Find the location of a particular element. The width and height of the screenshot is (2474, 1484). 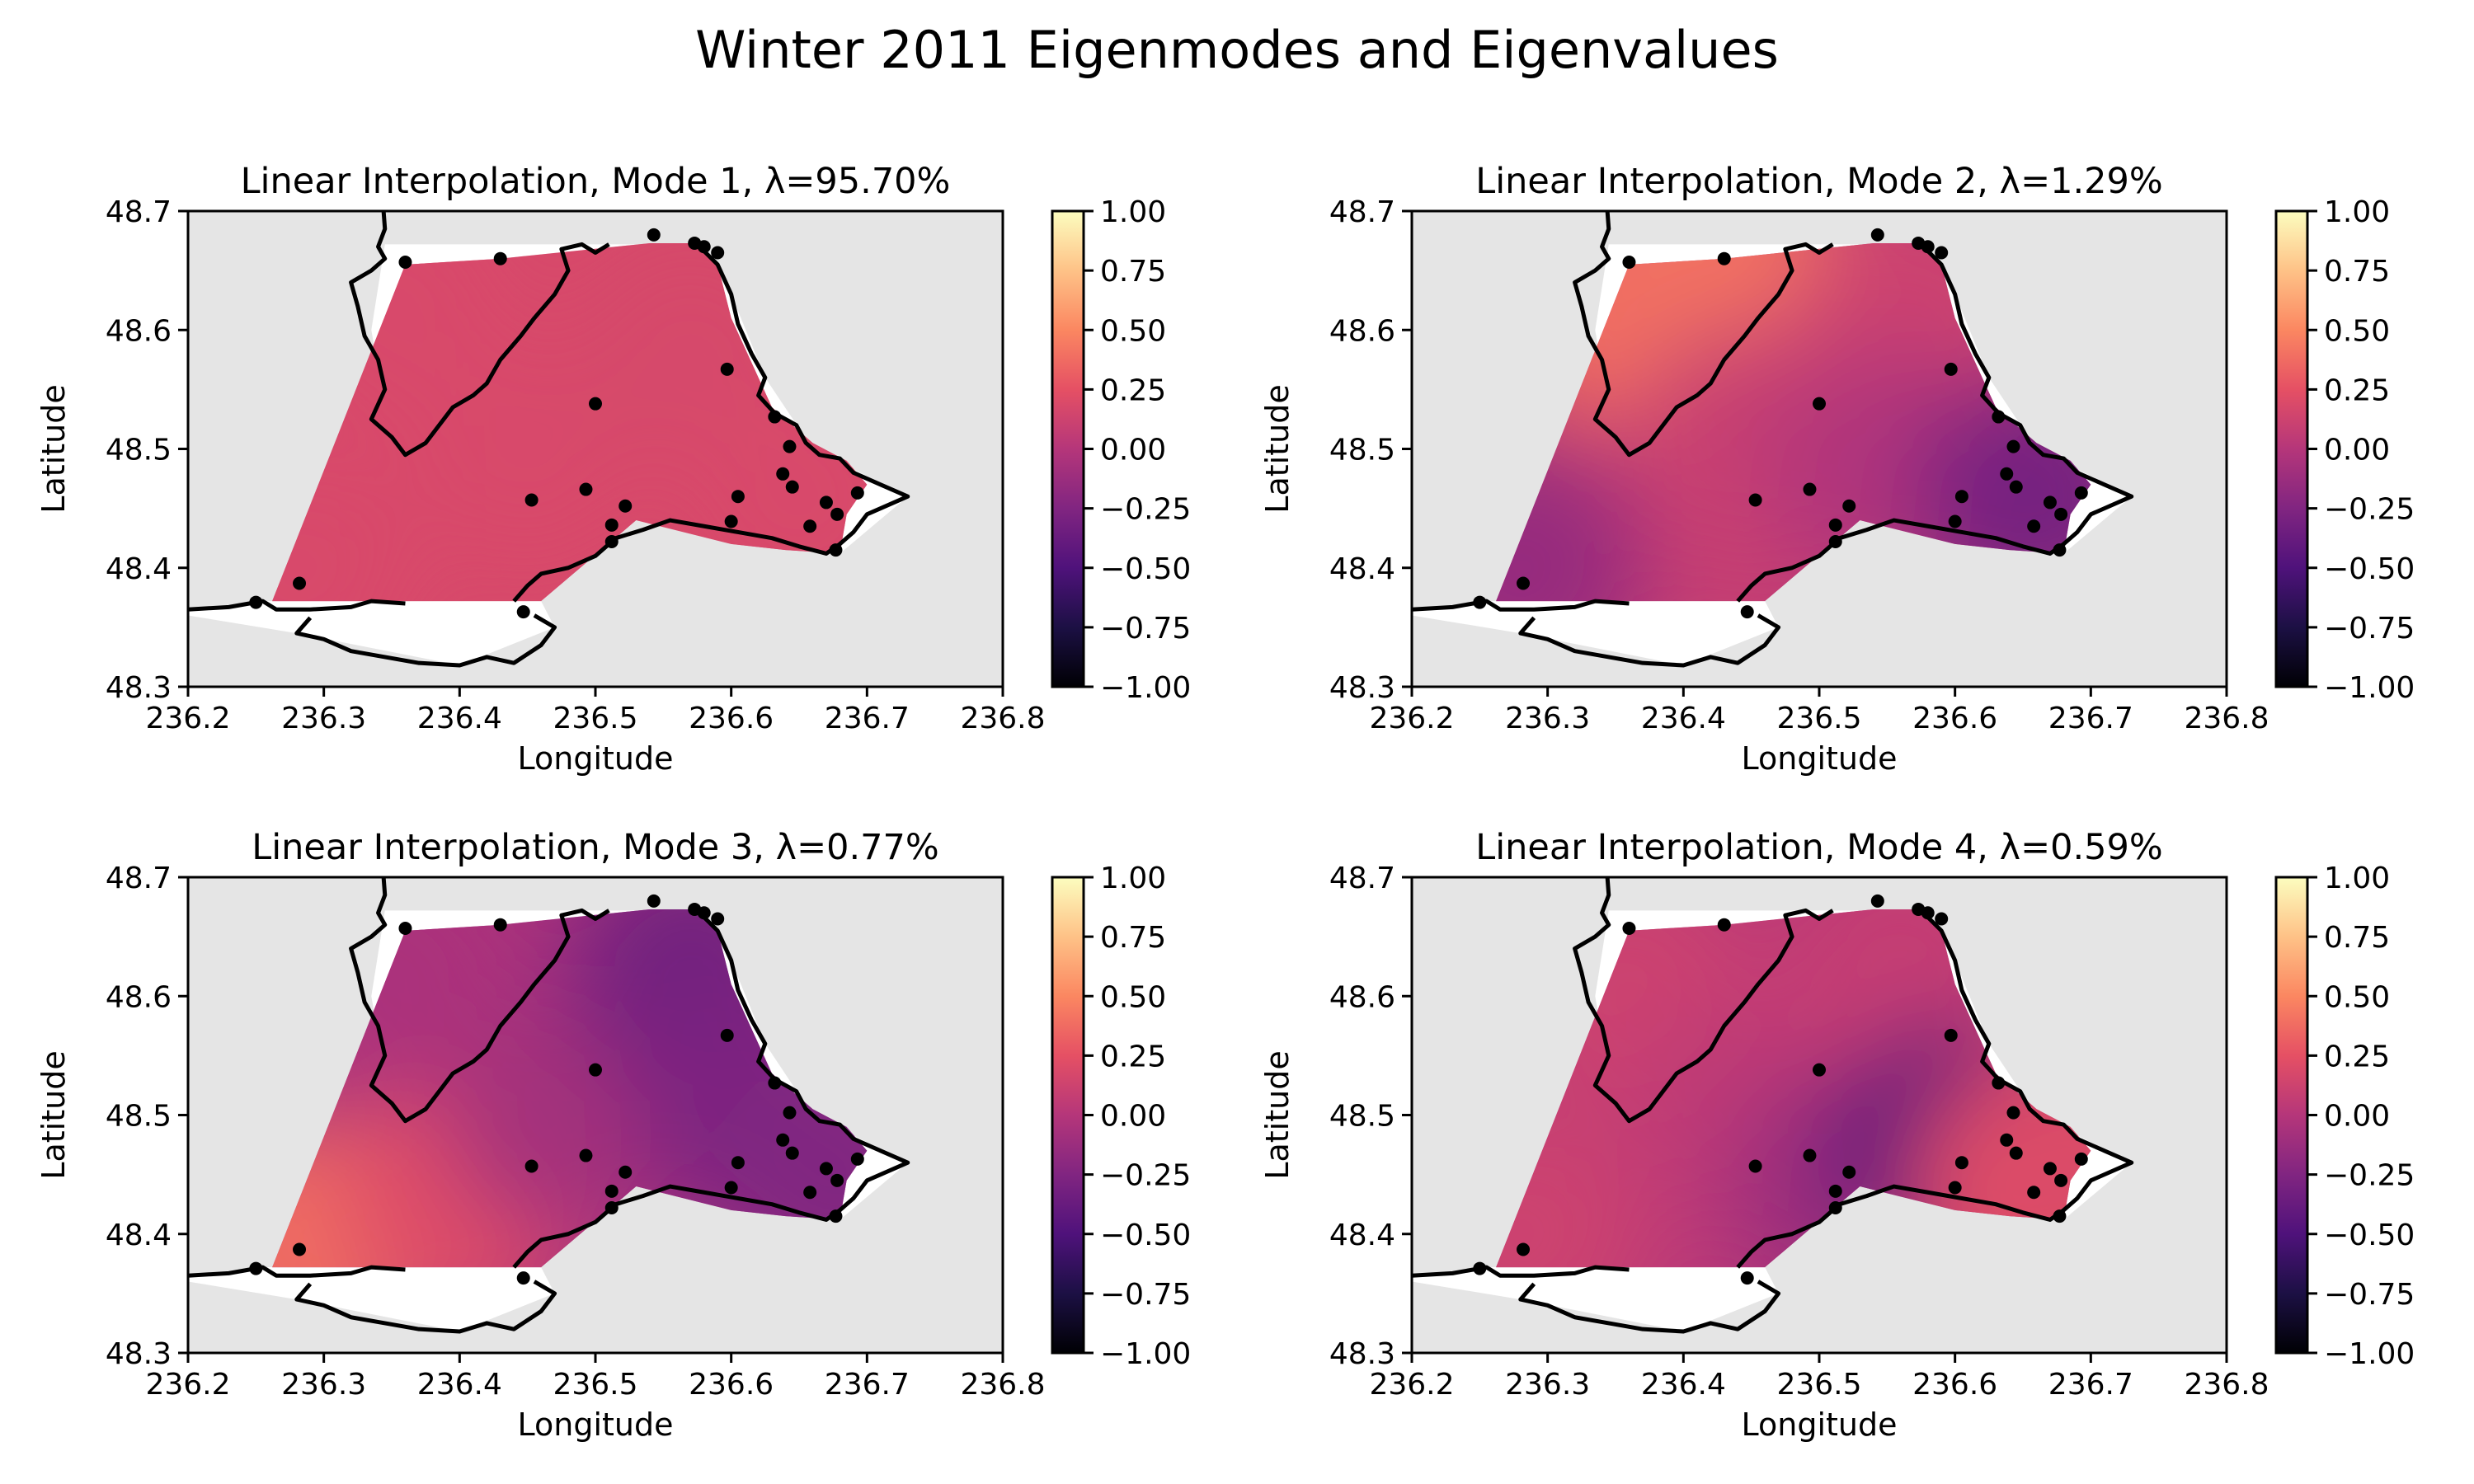

water-area is located at coordinates (371, 1299).